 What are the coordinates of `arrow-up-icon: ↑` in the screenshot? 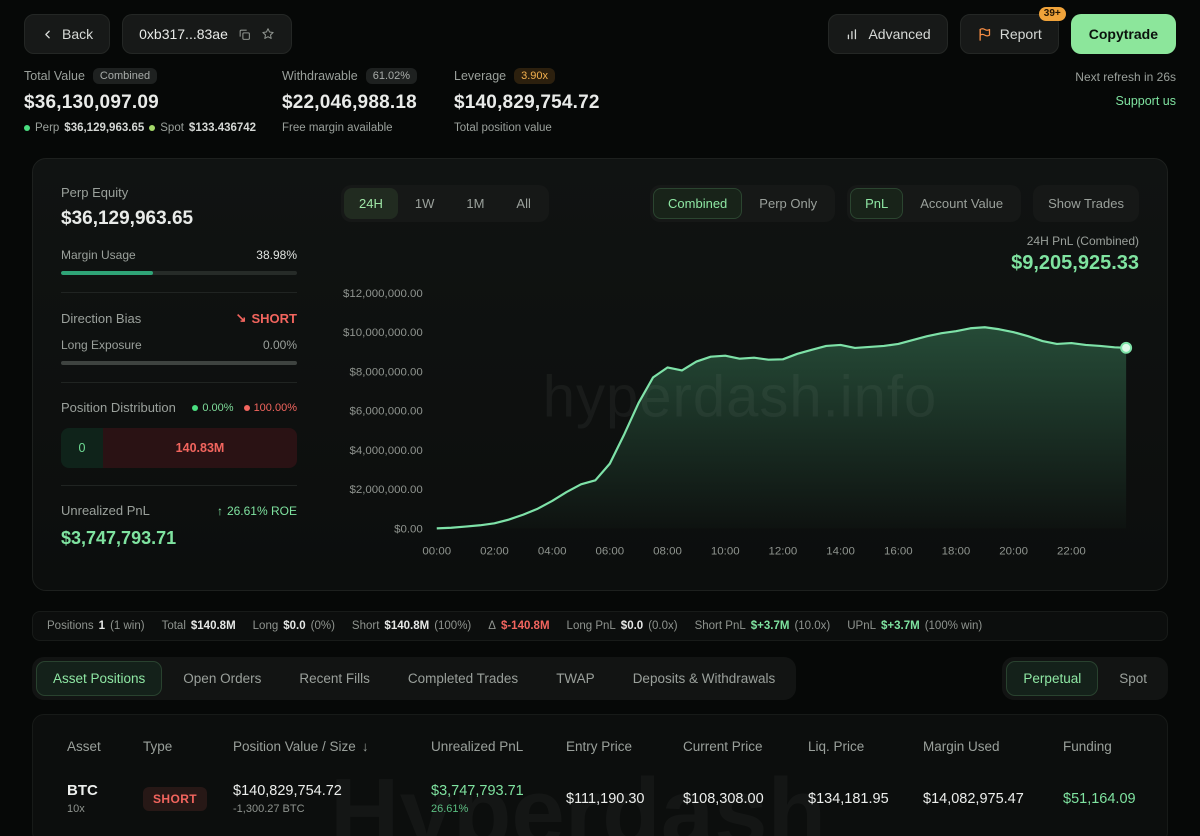 It's located at (219, 510).